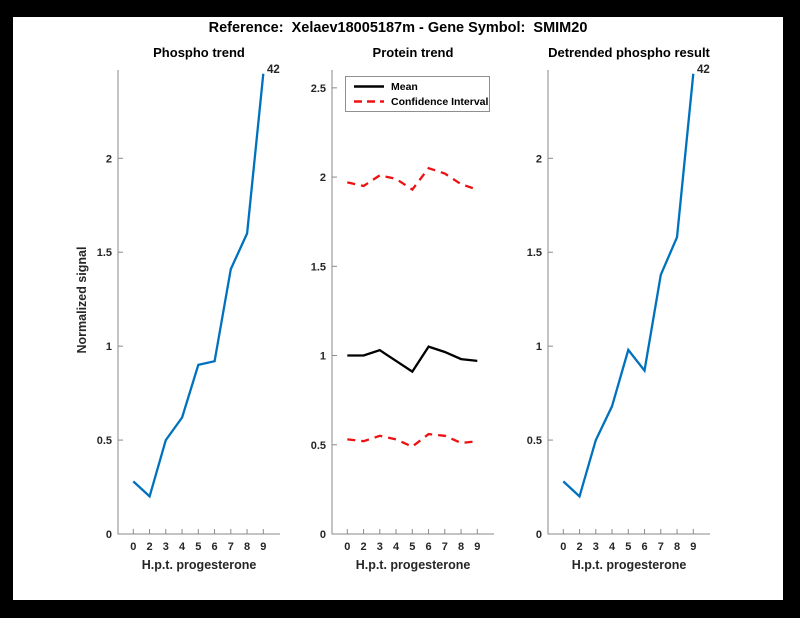 Image resolution: width=800 pixels, height=618 pixels. I want to click on legend-box: Mean Confidence Interval, so click(417, 94).